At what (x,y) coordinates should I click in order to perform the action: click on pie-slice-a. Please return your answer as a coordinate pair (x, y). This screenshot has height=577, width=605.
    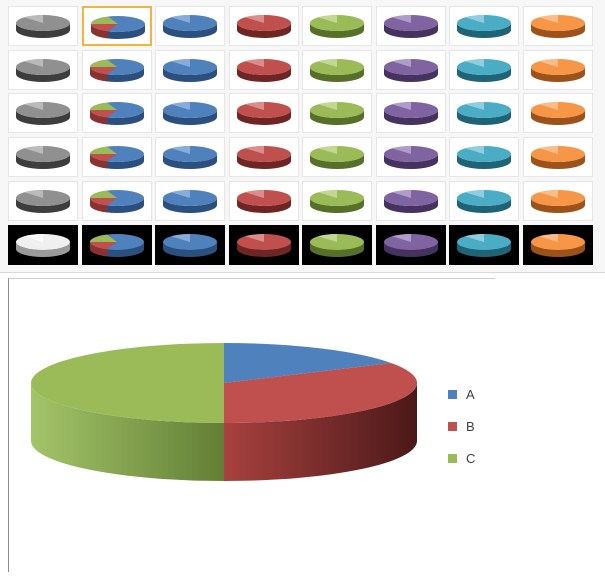
    Looking at the image, I should click on (308, 363).